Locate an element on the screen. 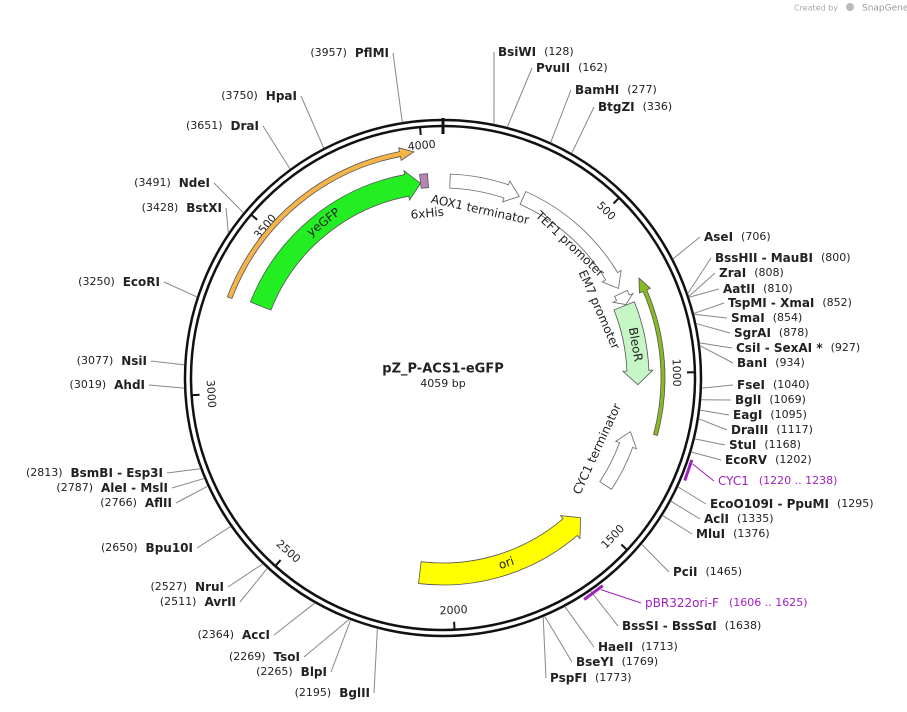  map-tick-label: 1000 is located at coordinates (677, 373).